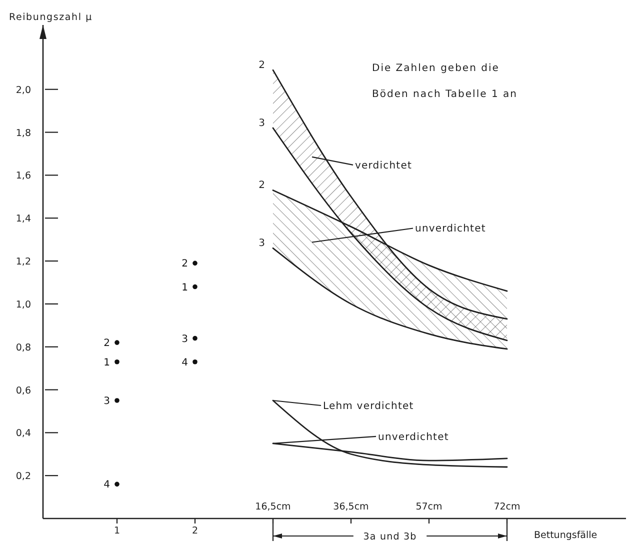 The image size is (634, 543). Describe the element at coordinates (107, 485) in the screenshot. I see `text: 4` at that location.